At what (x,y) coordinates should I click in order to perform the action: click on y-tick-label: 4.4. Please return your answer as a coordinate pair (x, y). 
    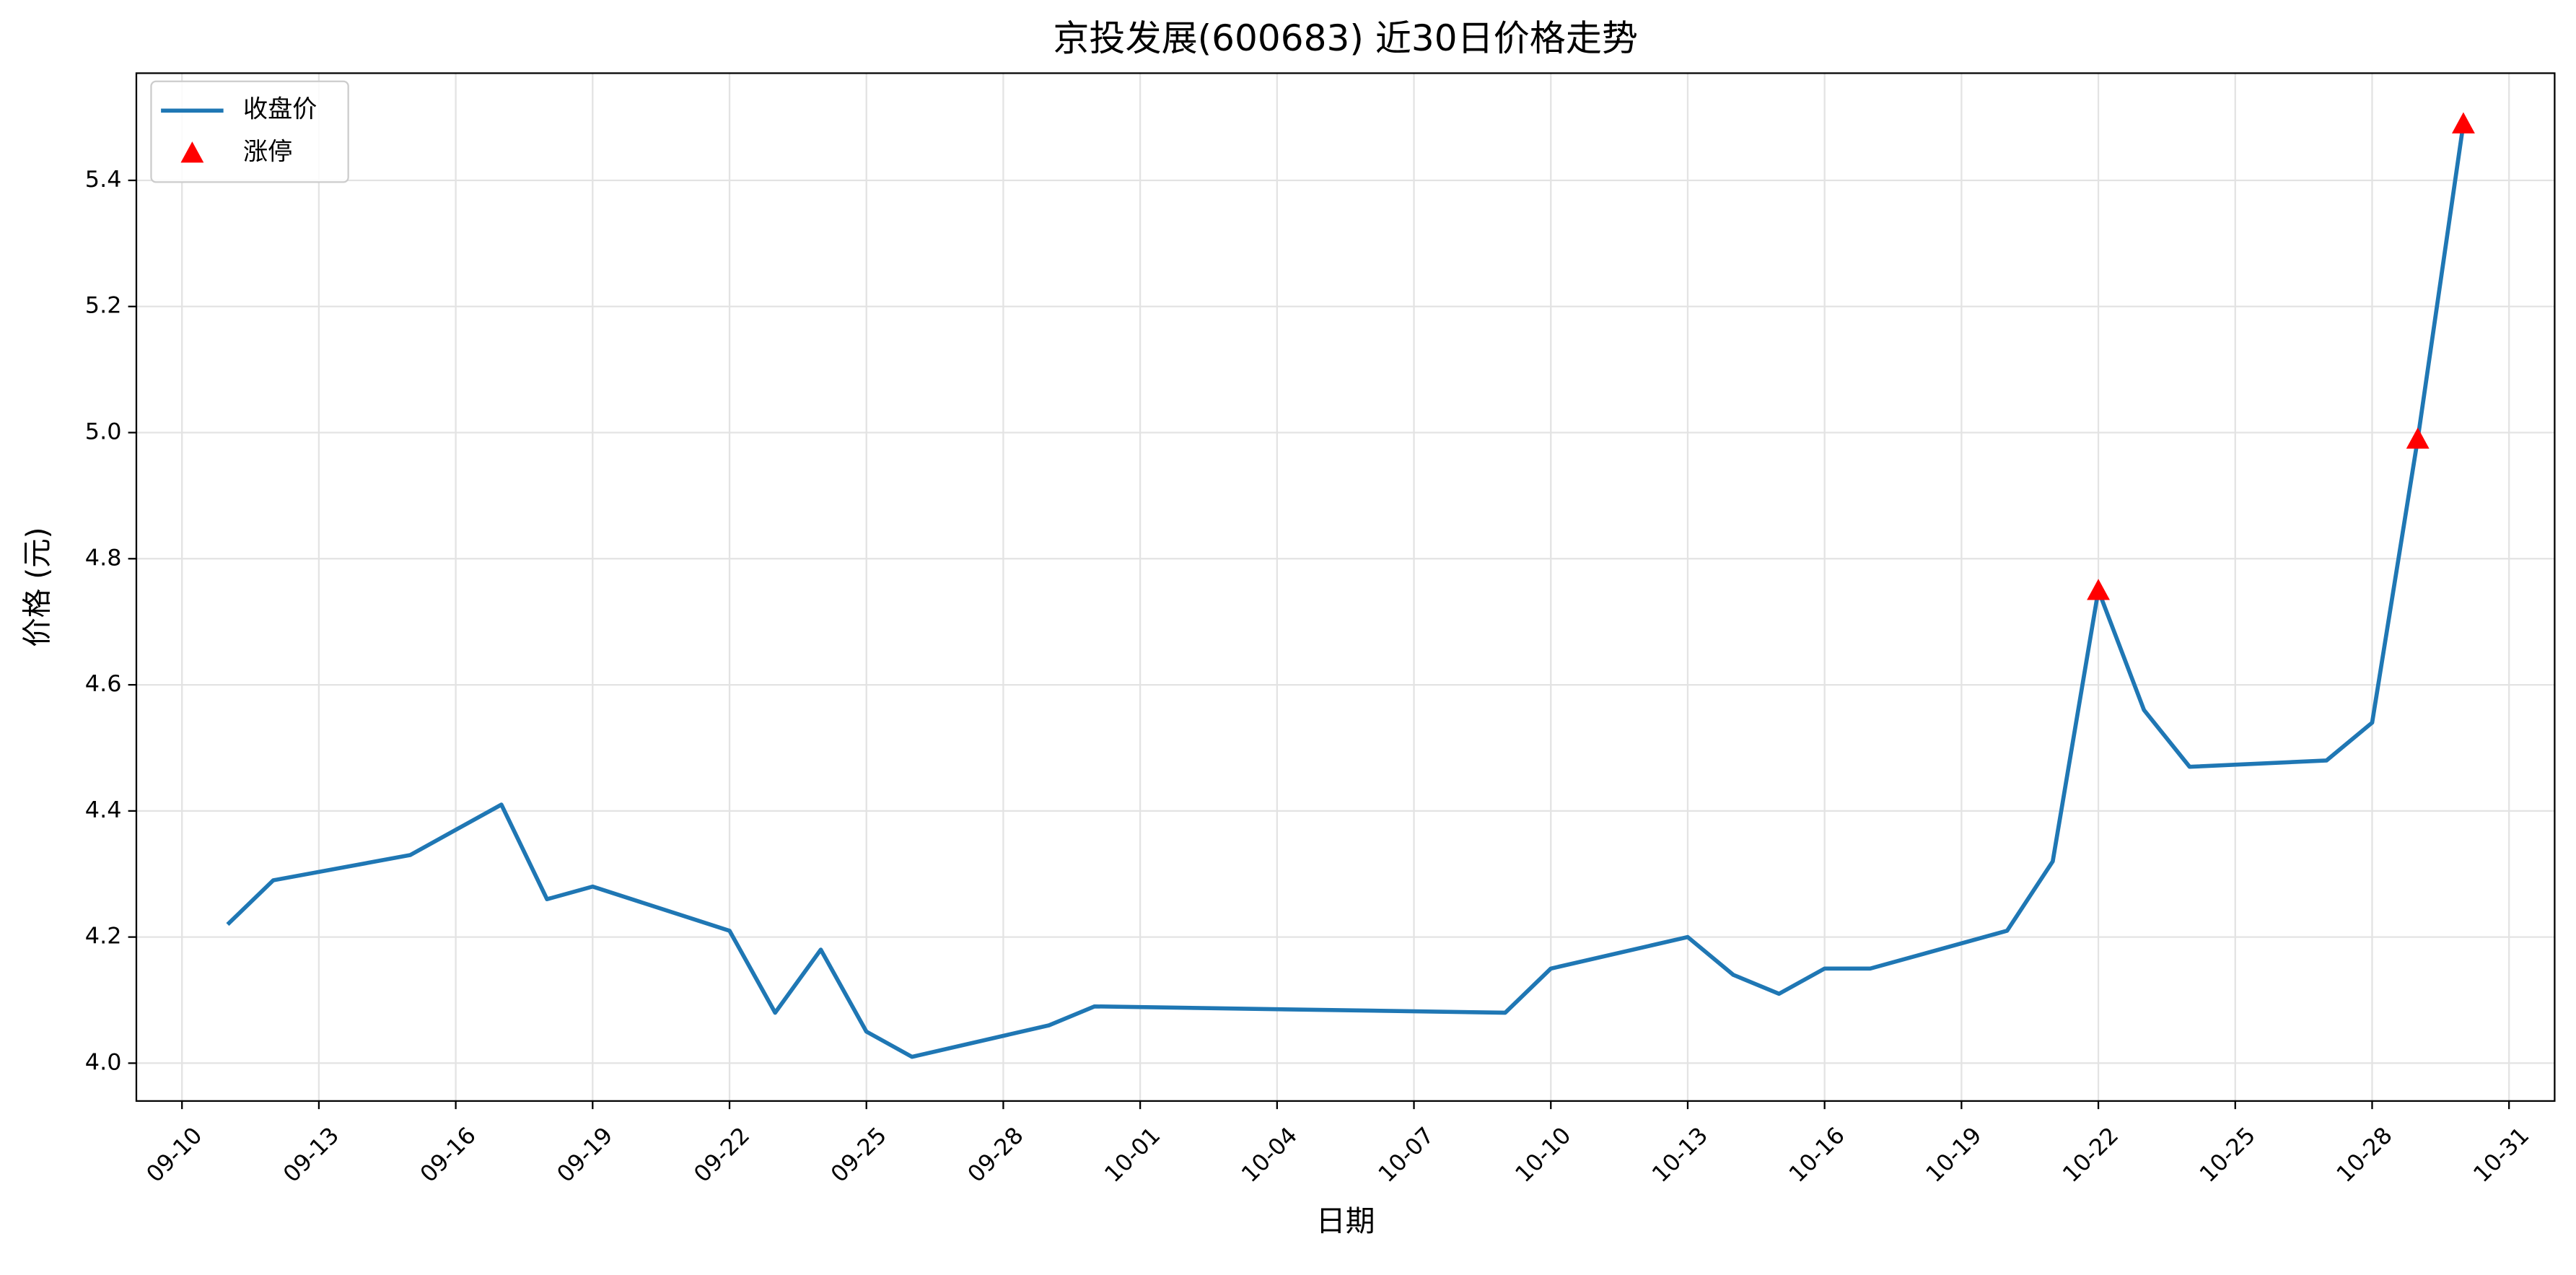
    Looking at the image, I should click on (103, 810).